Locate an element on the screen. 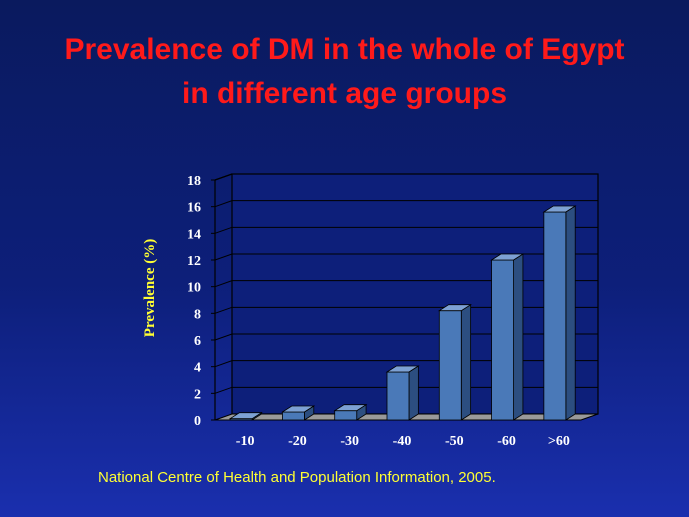 The height and width of the screenshot is (517, 689). y-tick-label: 14 is located at coordinates (194, 234).